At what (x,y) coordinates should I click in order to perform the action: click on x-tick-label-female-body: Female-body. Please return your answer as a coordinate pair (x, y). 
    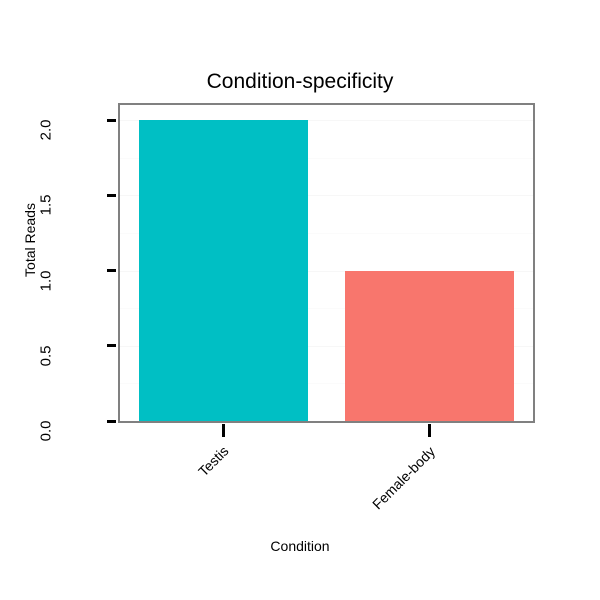
    Looking at the image, I should click on (403, 478).